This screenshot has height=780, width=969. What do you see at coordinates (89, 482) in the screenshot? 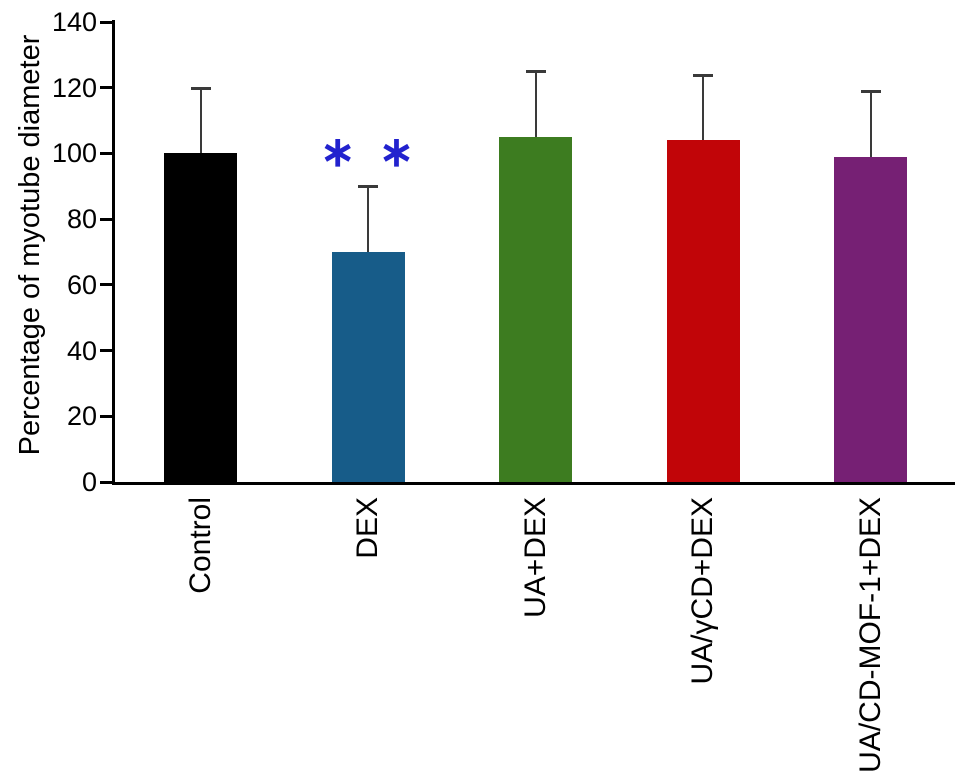
I see `y-tick-label: 0` at bounding box center [89, 482].